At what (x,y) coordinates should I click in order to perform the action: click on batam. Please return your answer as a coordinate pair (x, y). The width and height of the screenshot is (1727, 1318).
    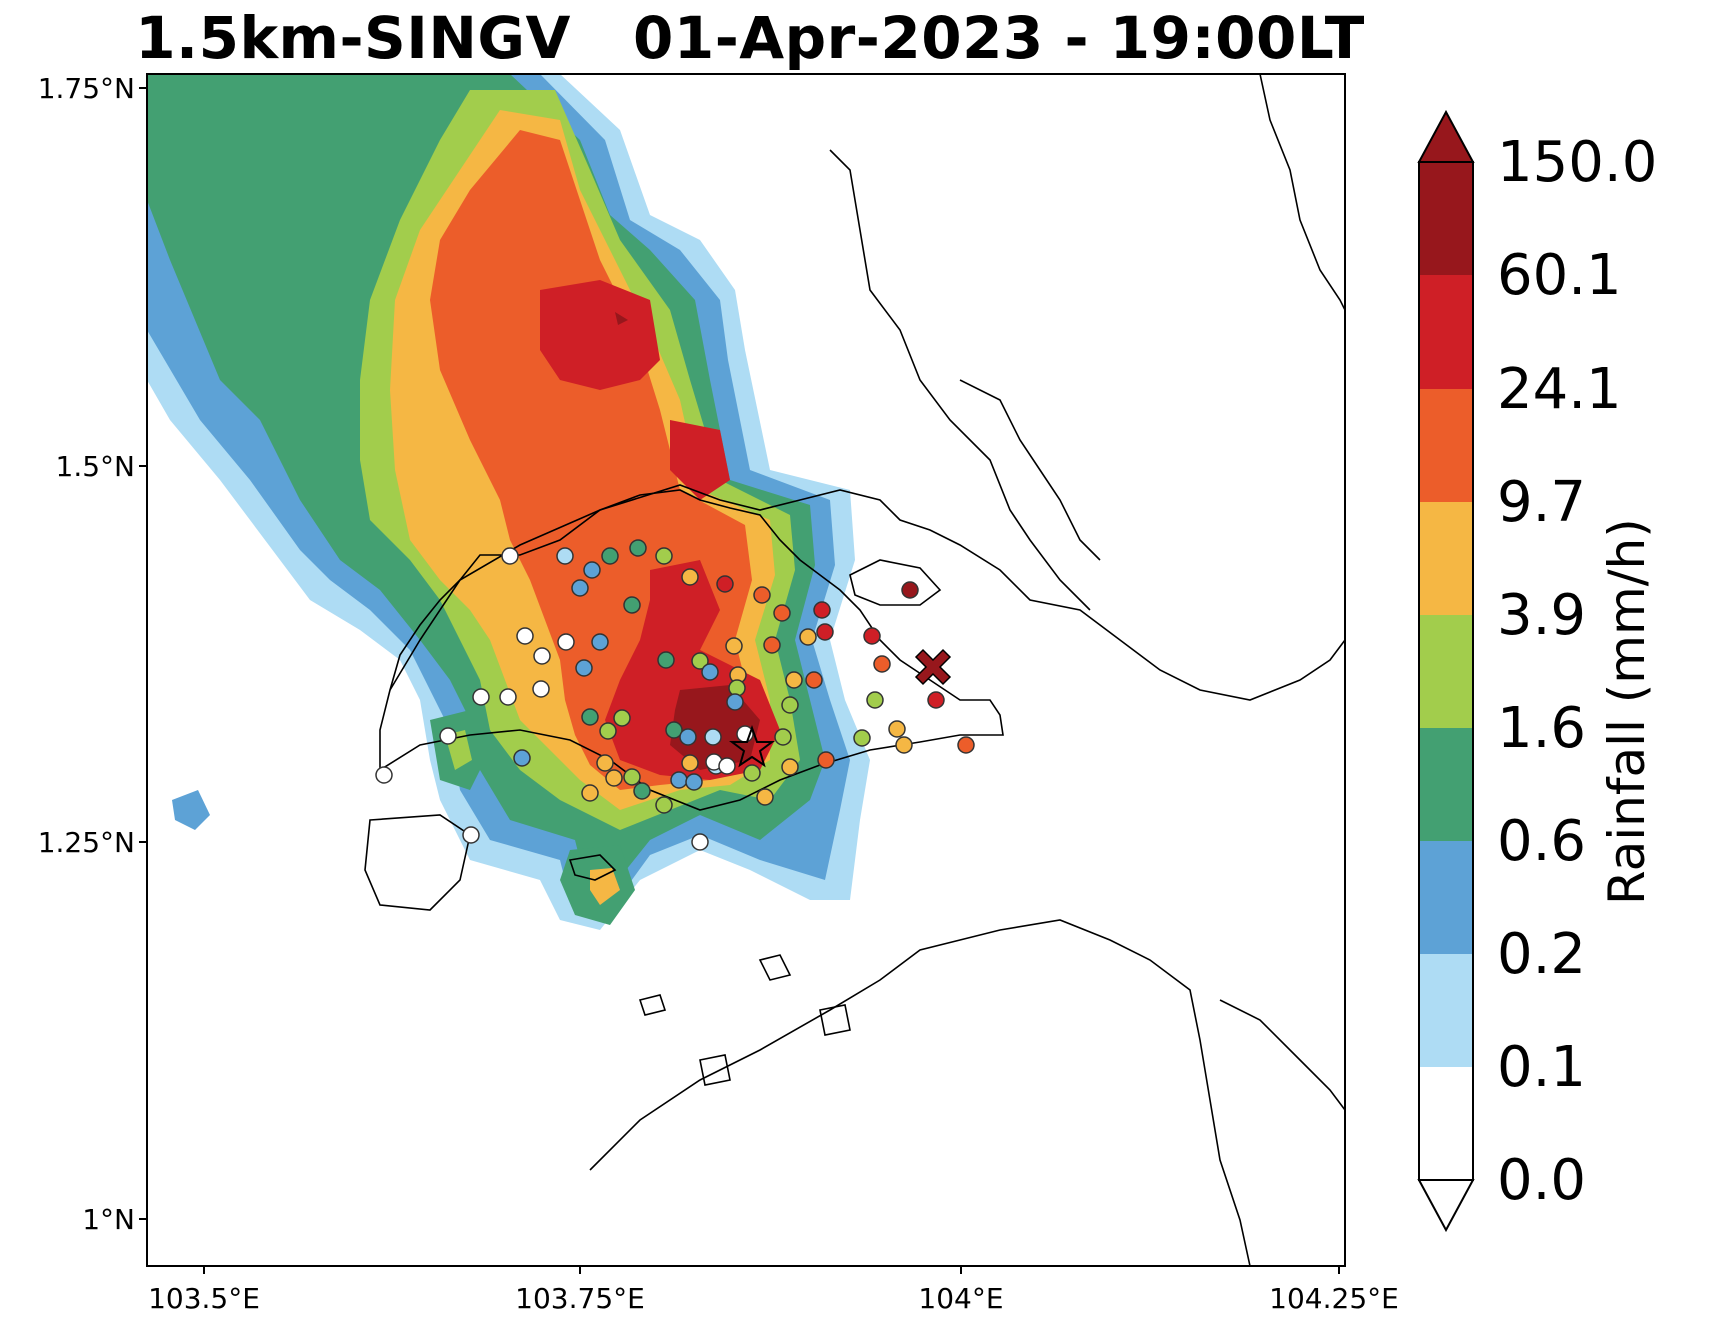
    Looking at the image, I should click on (920, 1092).